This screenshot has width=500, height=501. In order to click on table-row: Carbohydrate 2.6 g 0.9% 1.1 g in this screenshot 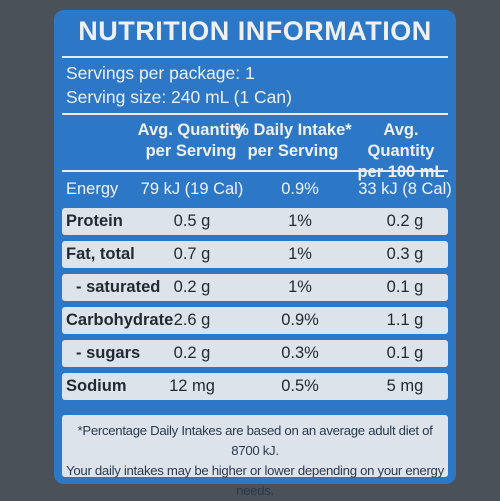, I will do `click(255, 320)`.